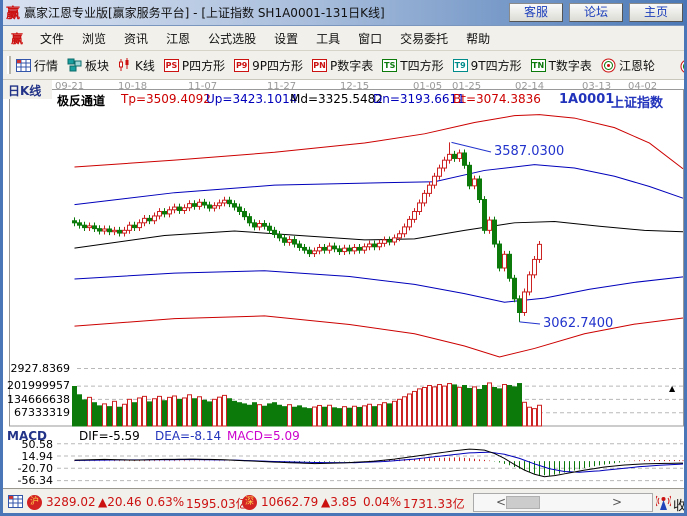  I want to click on toolbar-p-square: PS P四方形, so click(194, 65).